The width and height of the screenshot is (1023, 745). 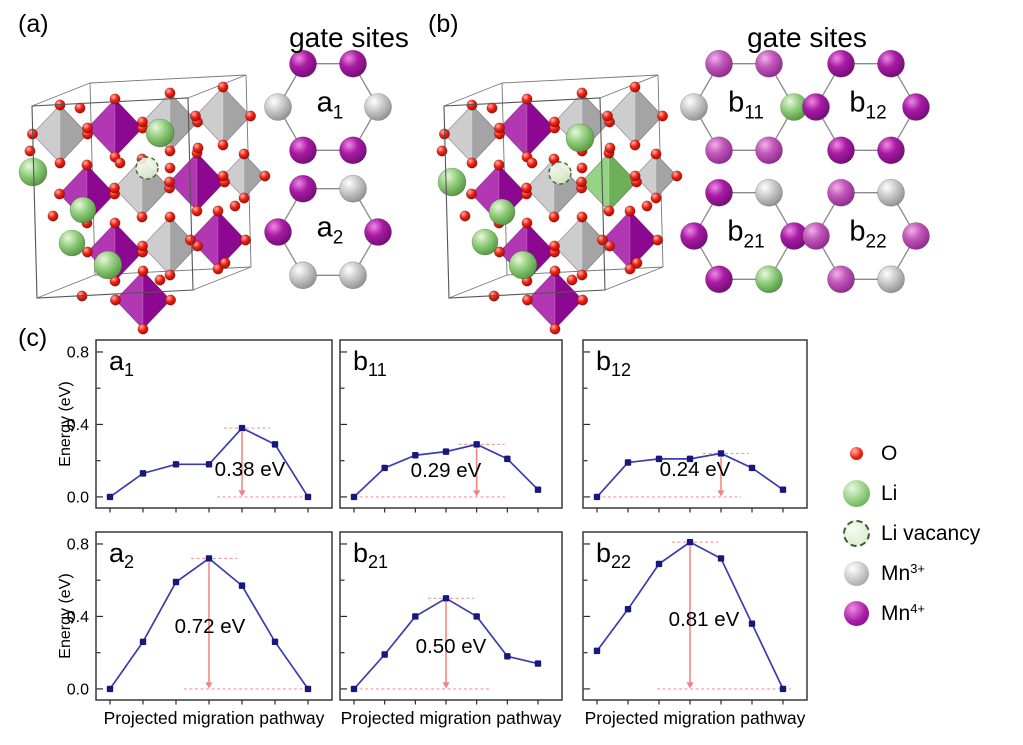 I want to click on hexagon-label-b21: b21, so click(x=746, y=234).